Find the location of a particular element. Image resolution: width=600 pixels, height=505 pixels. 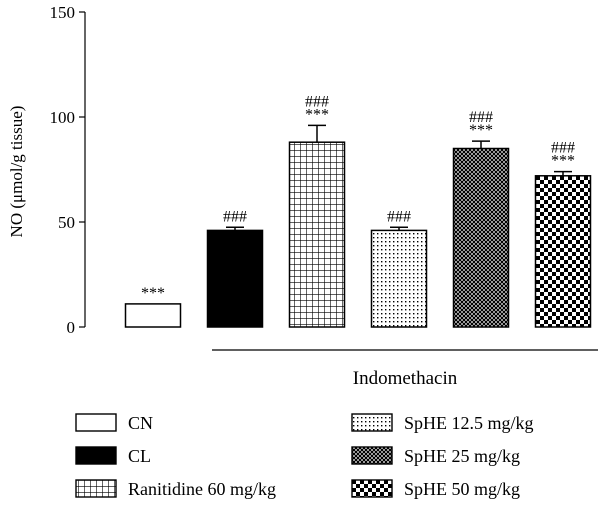

y-tick-label: 150 is located at coordinates (63, 12).